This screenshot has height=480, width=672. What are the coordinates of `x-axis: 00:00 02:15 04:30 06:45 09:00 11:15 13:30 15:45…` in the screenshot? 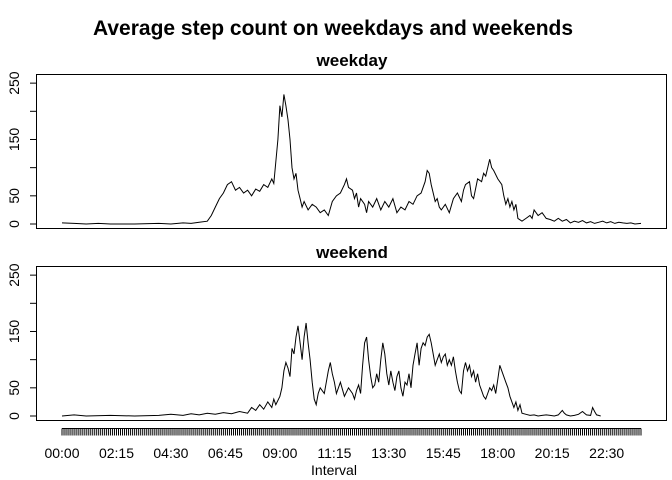 It's located at (343, 444).